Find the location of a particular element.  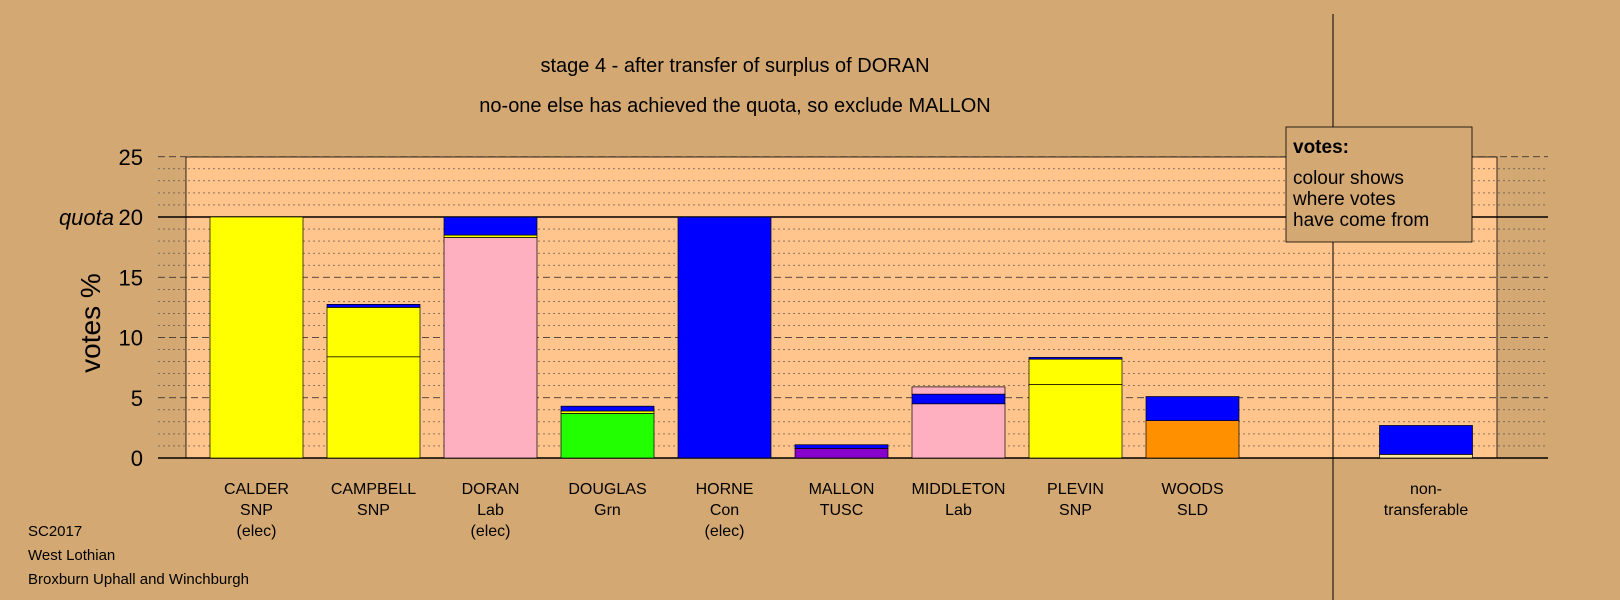

candidate-party-label: transferable is located at coordinates (1426, 510).